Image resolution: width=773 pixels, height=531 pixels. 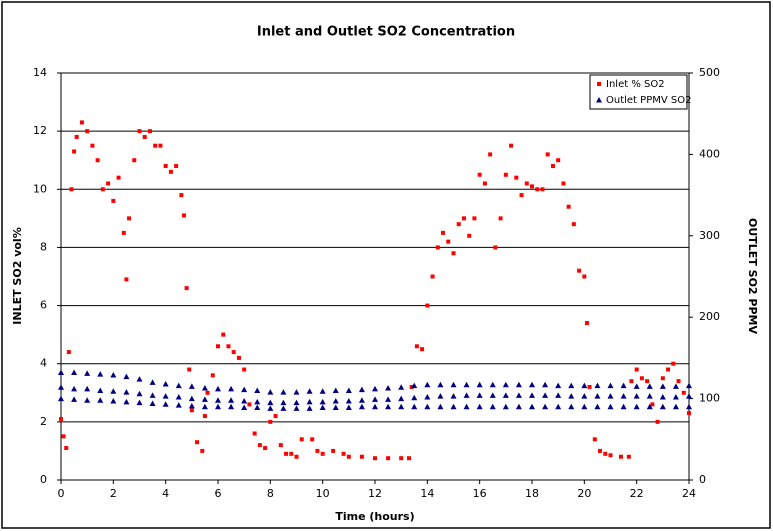 I want to click on x-tick-label: 2, so click(x=113, y=493).